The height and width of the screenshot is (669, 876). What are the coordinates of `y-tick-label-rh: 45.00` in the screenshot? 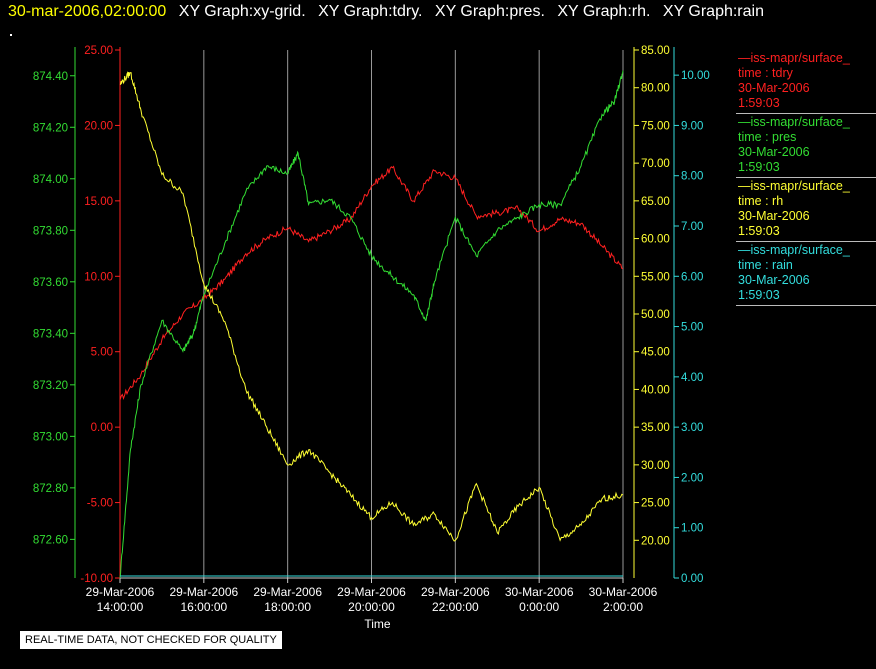 It's located at (655, 353).